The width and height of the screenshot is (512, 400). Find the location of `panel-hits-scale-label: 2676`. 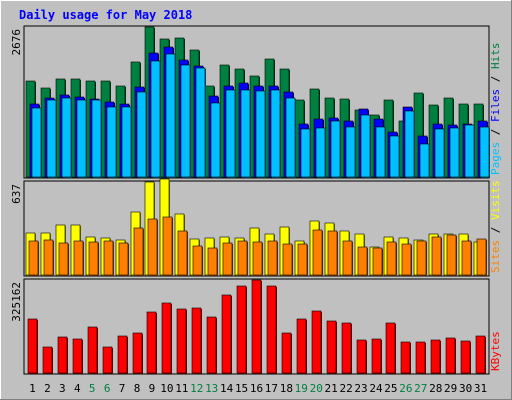

panel-hits-scale-label: 2676 is located at coordinates (16, 42).